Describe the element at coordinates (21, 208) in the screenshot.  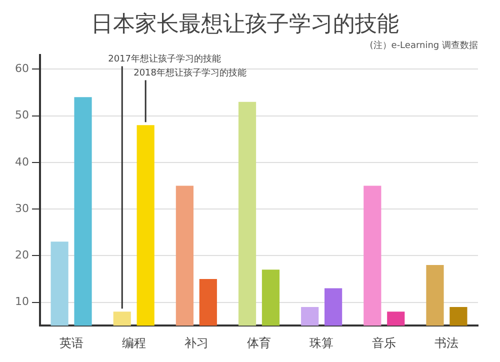
I see `y-tick-label: 30` at that location.